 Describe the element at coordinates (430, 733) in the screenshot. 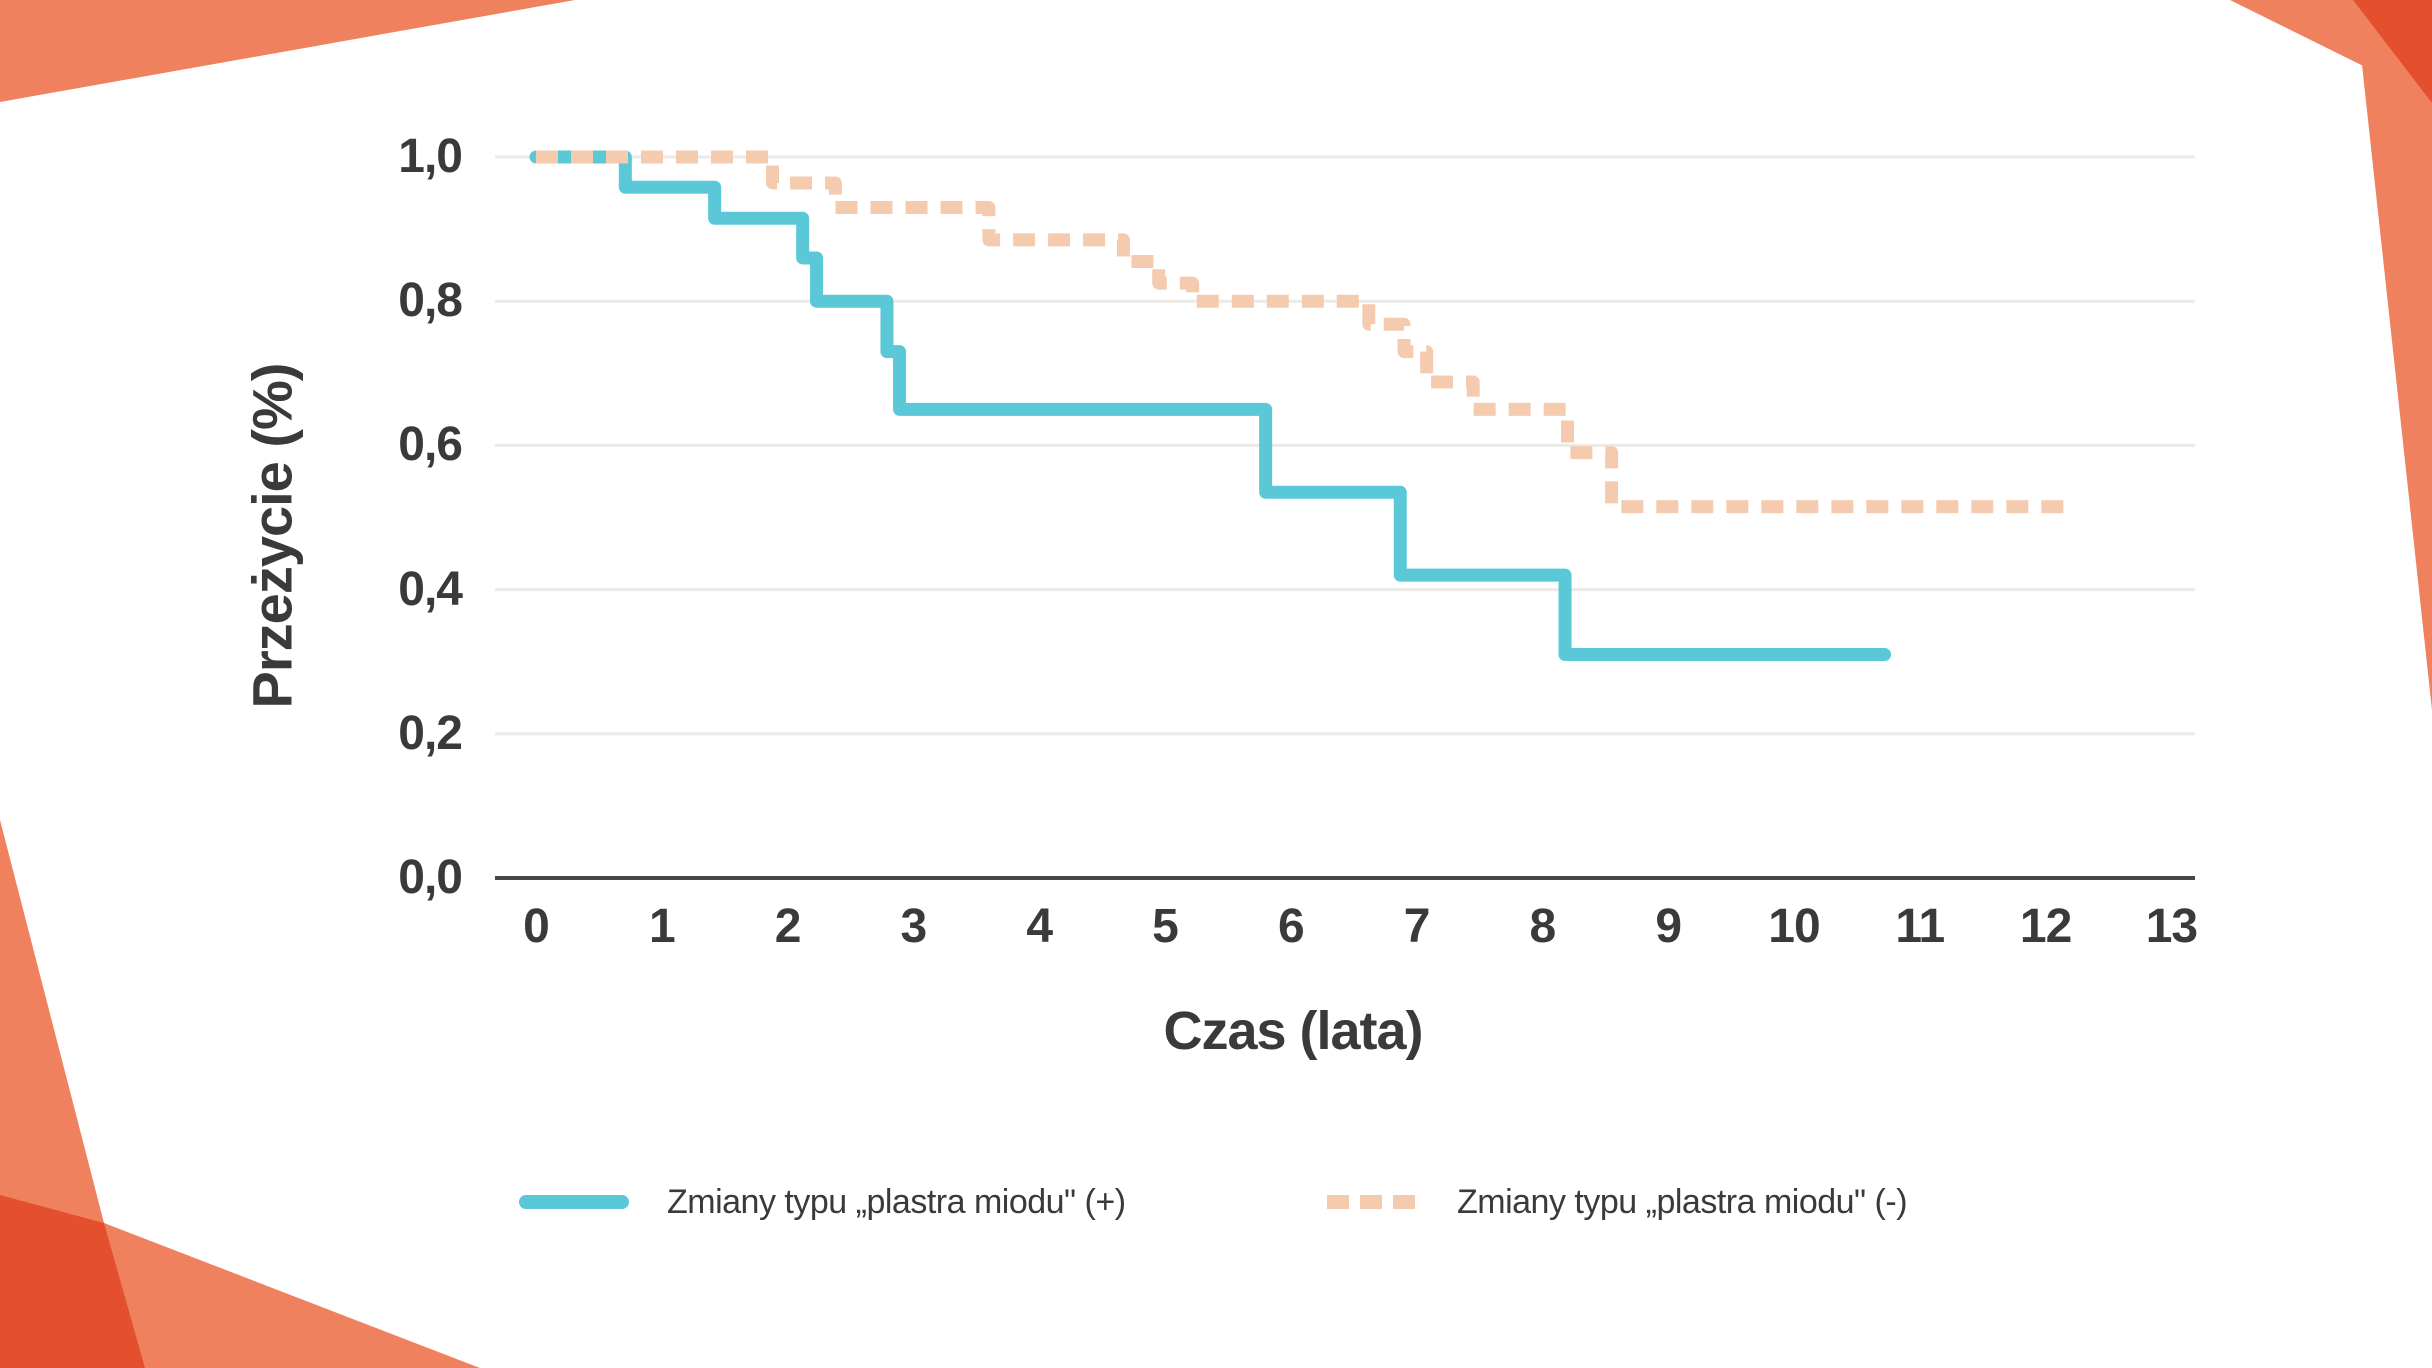

I see `y-tick-label: 0,2` at that location.